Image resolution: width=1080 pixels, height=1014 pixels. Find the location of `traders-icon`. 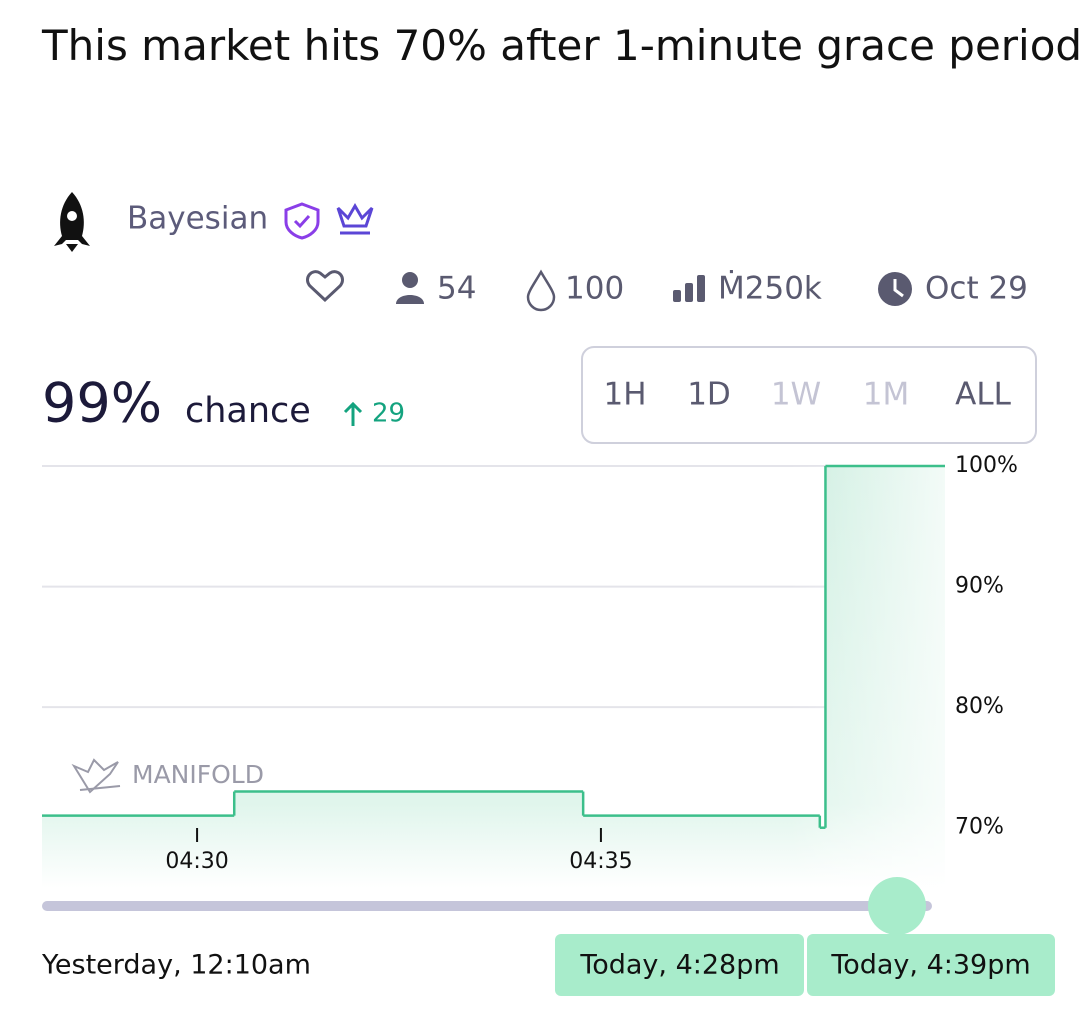

traders-icon is located at coordinates (410, 288).